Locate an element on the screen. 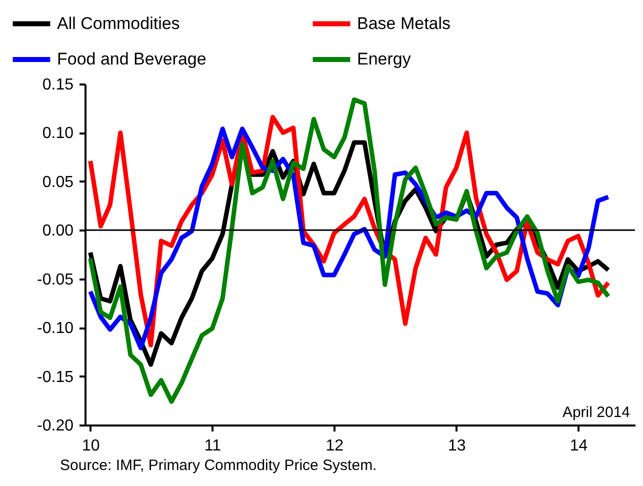  x-tick-label: 12 is located at coordinates (335, 446).